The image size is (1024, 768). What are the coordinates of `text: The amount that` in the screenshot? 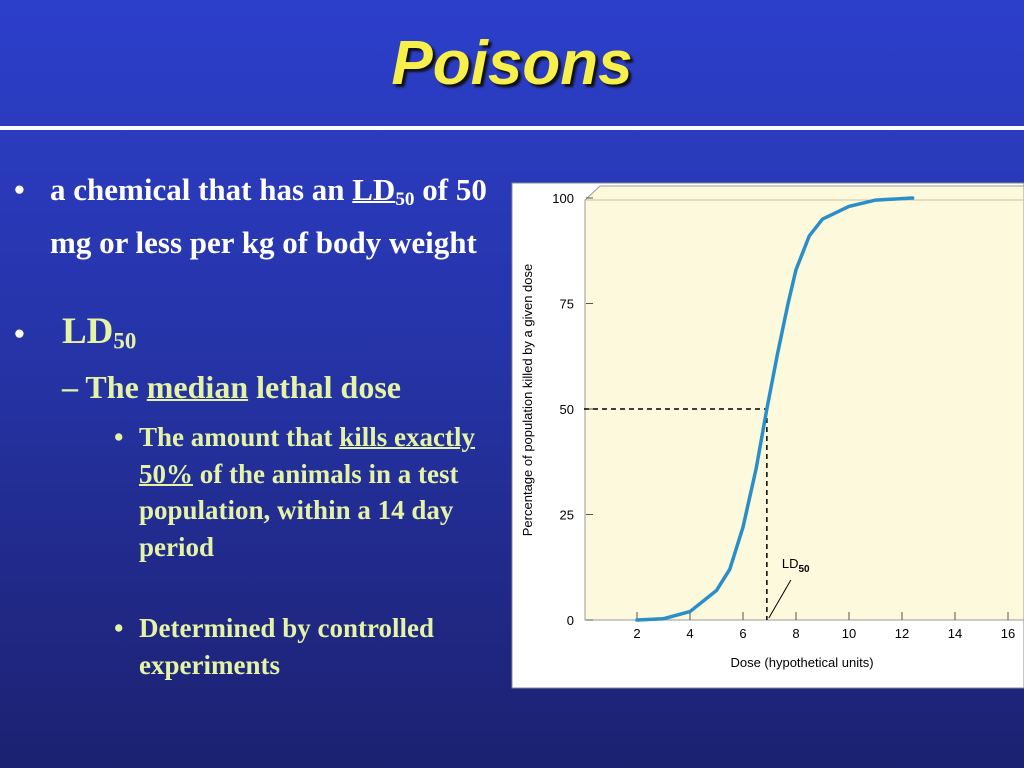 It's located at (236, 437).